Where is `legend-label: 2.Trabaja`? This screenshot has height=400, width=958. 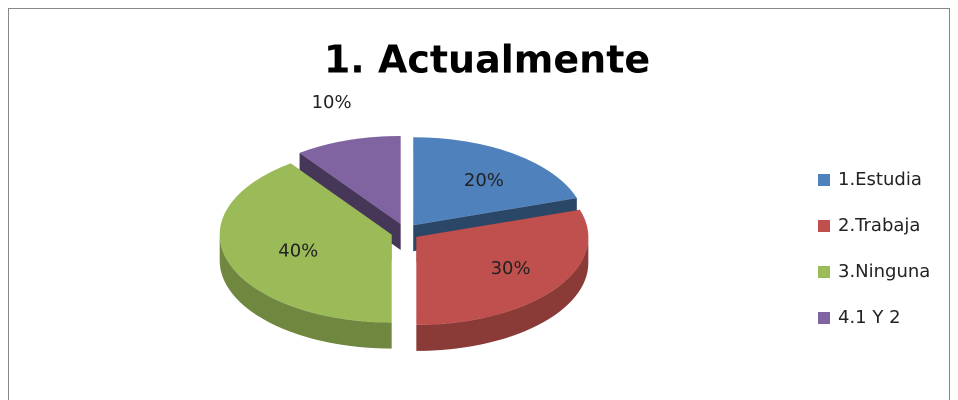 legend-label: 2.Trabaja is located at coordinates (879, 225).